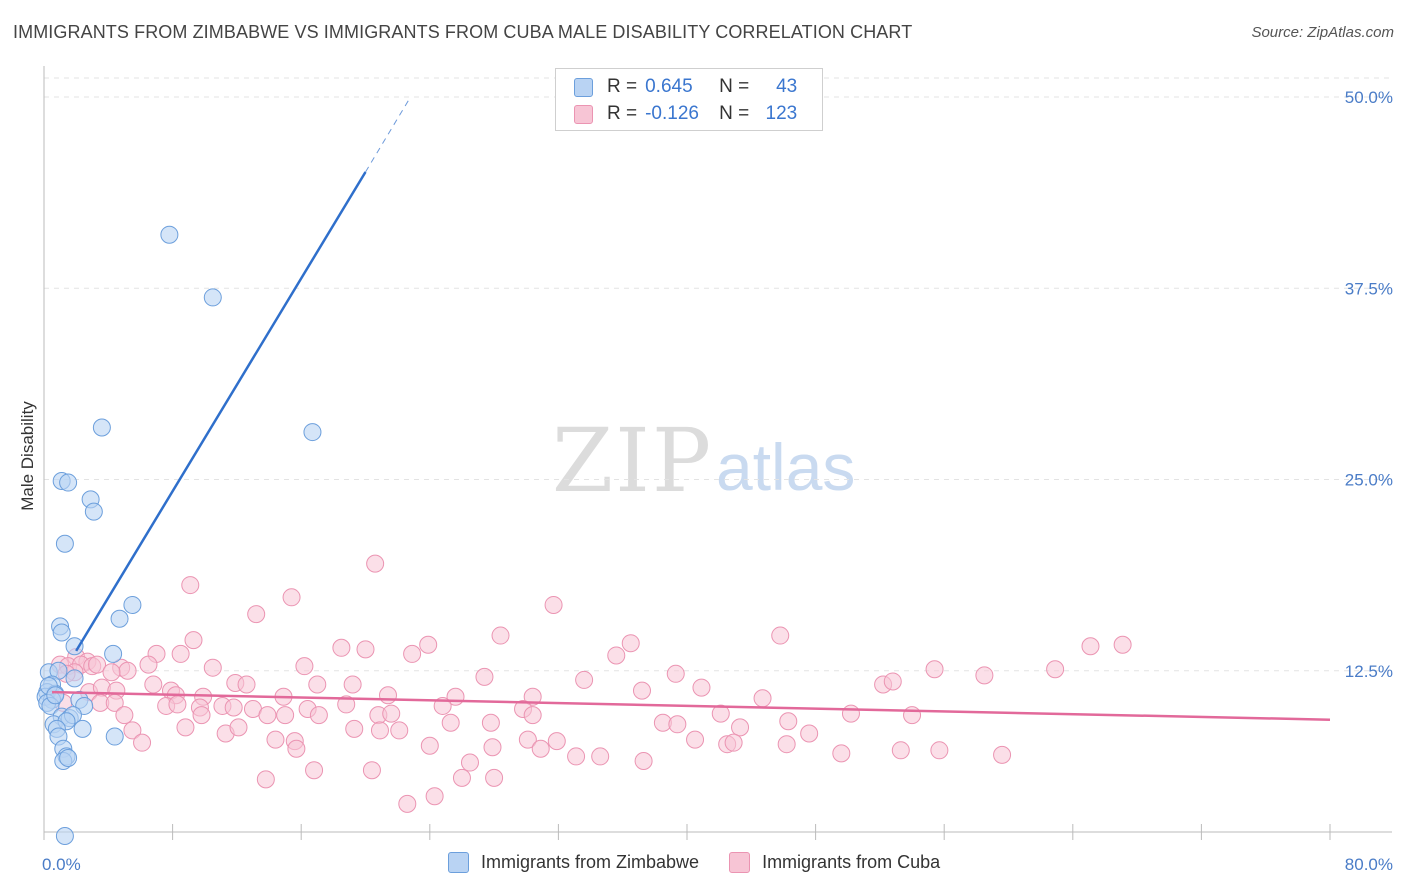 Image resolution: width=1406 pixels, height=892 pixels. Describe the element at coordinates (781, 113) in the screenshot. I see `legend-n-value-cuba: 123` at that location.